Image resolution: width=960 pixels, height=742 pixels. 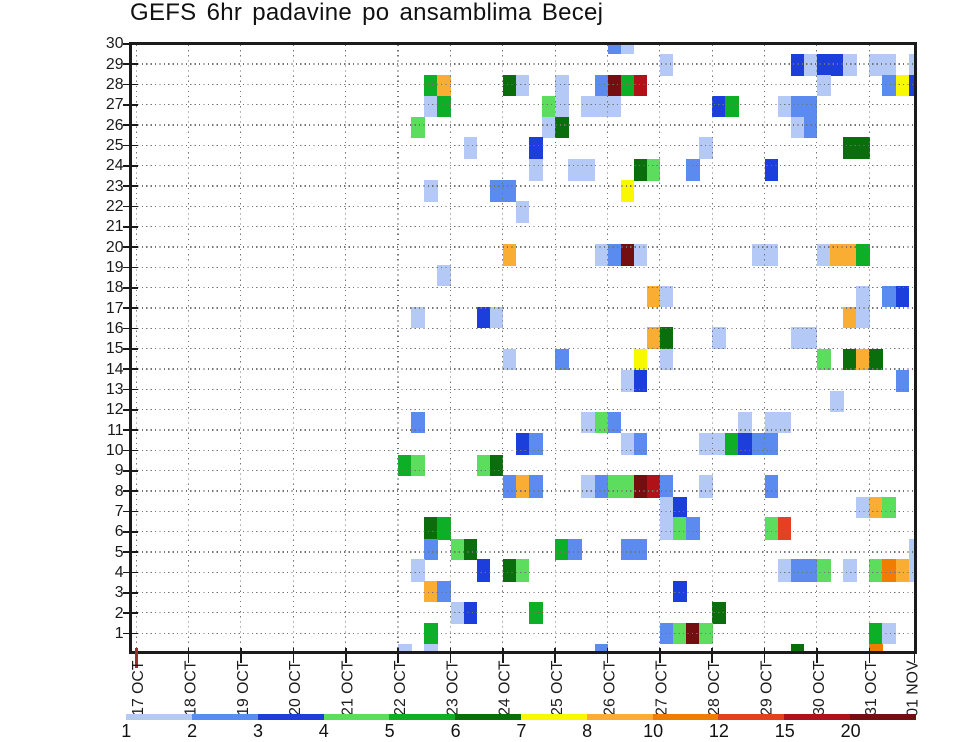 I want to click on svg-text: 17 OCT, so click(x=138, y=688).